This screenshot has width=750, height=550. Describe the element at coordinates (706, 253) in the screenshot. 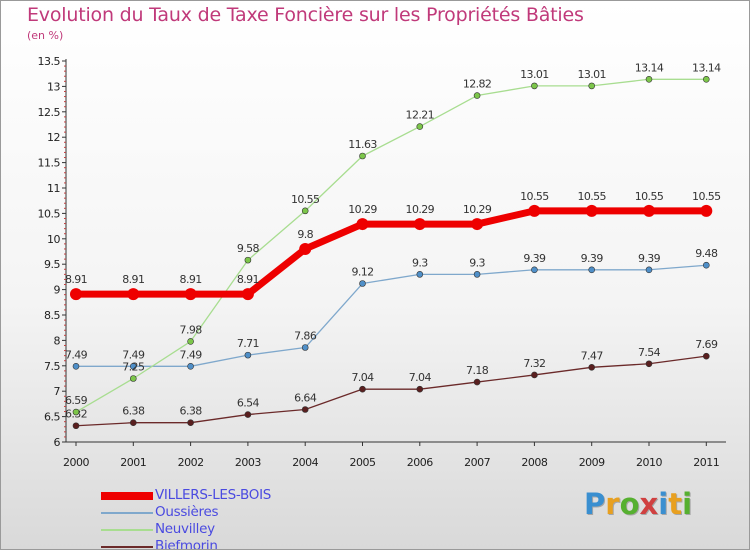

I see `data-label: 9.48` at that location.